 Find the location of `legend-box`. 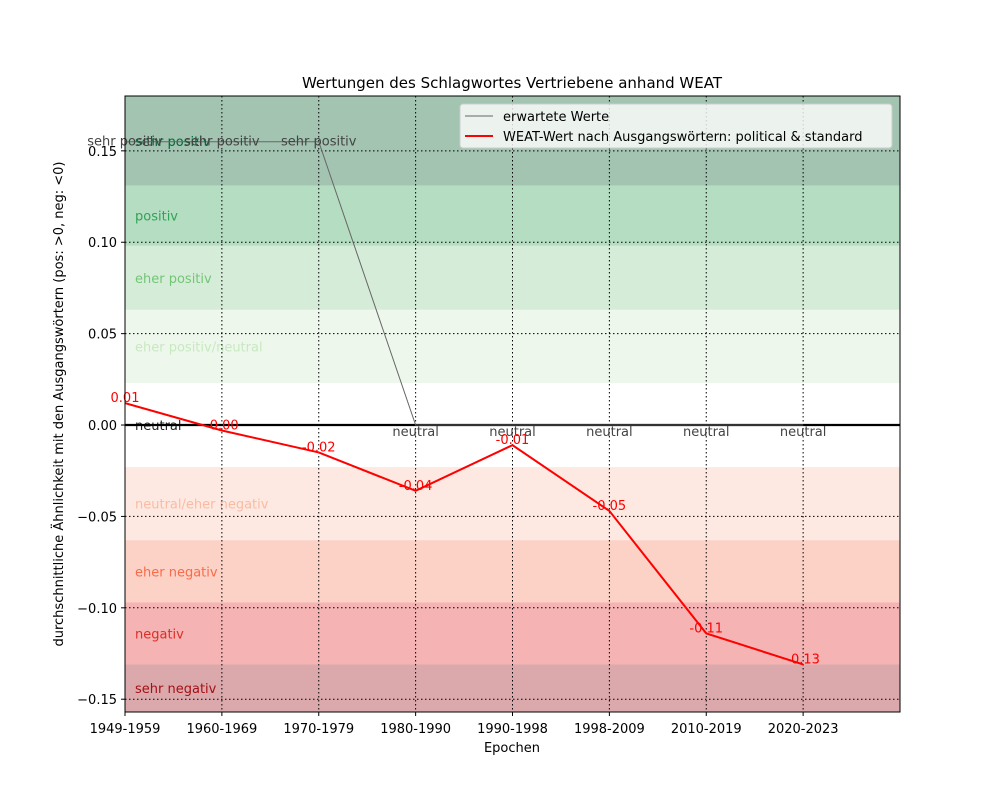

legend-box is located at coordinates (676, 126).